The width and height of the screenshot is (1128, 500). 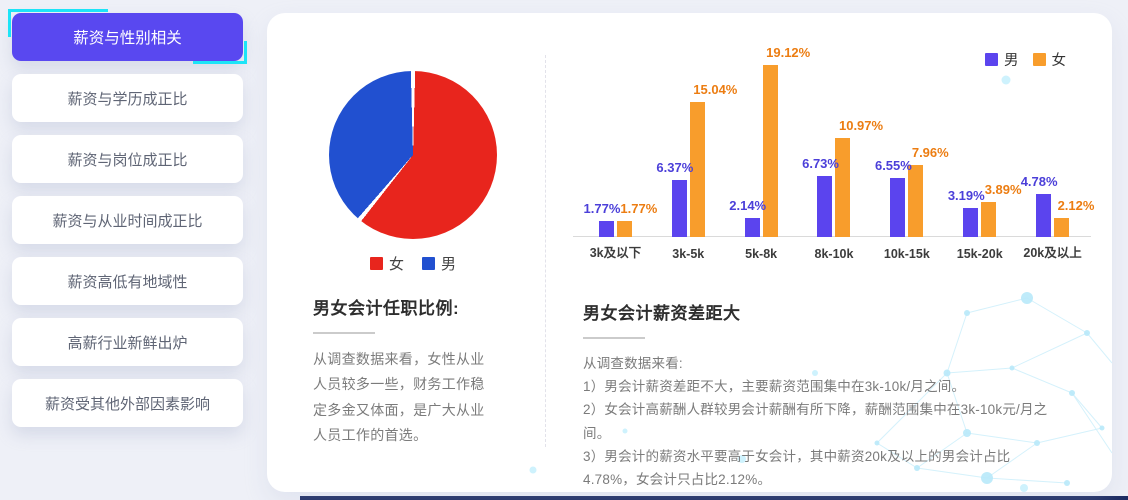 I want to click on pie-legend-male: 男, so click(x=439, y=263).